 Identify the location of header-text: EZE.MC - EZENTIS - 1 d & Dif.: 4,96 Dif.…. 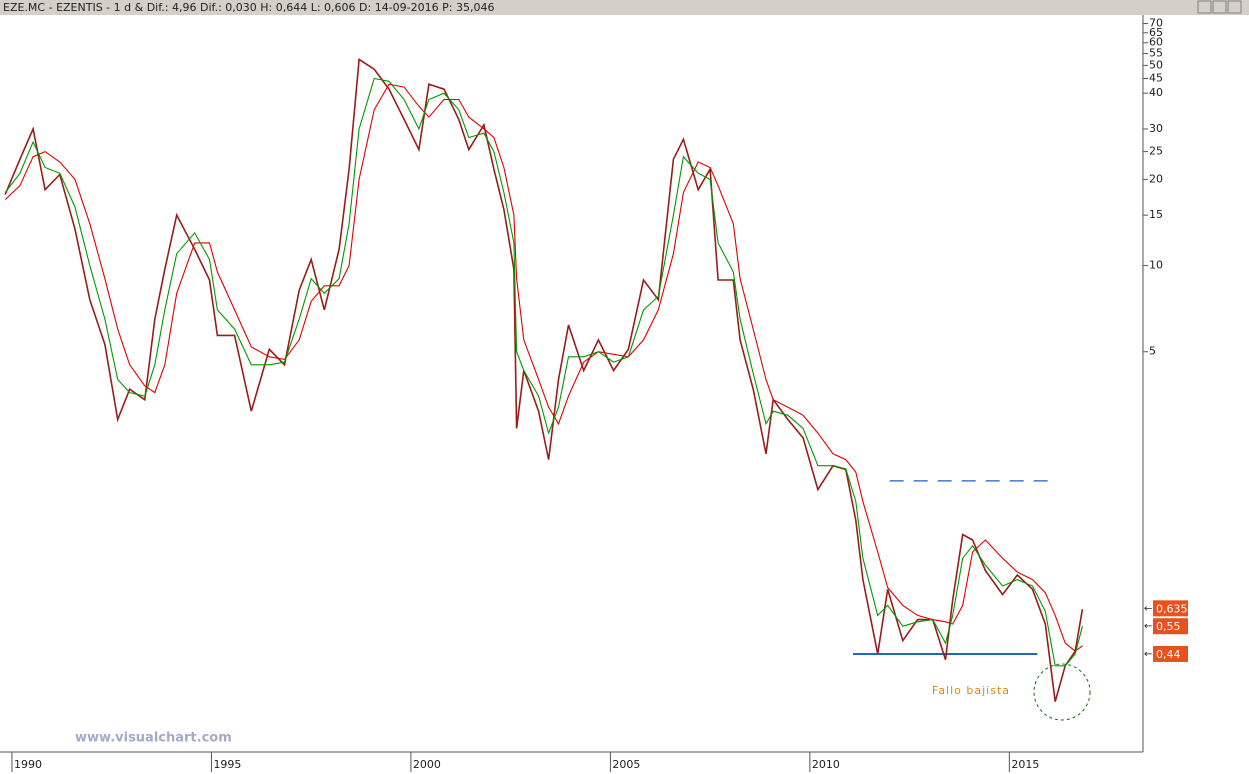
(248, 7).